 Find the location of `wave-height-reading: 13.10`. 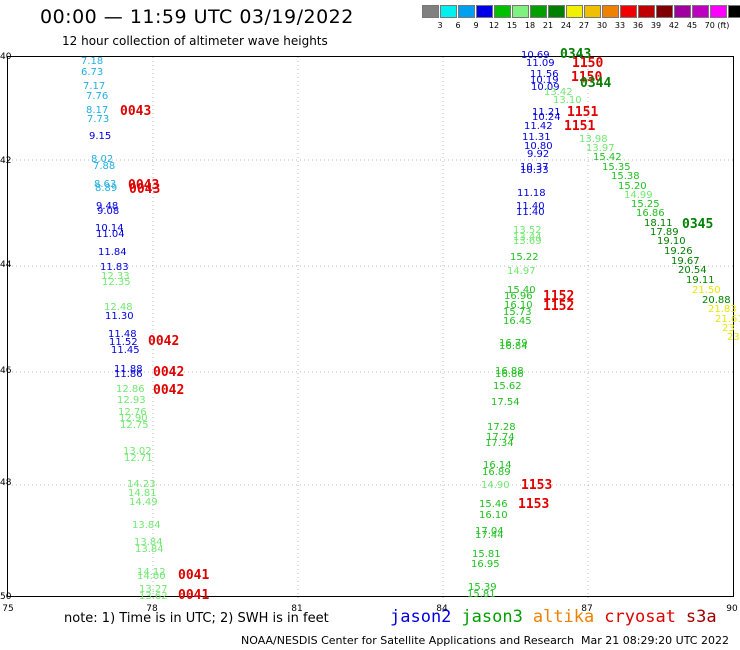

wave-height-reading: 13.10 is located at coordinates (567, 100).